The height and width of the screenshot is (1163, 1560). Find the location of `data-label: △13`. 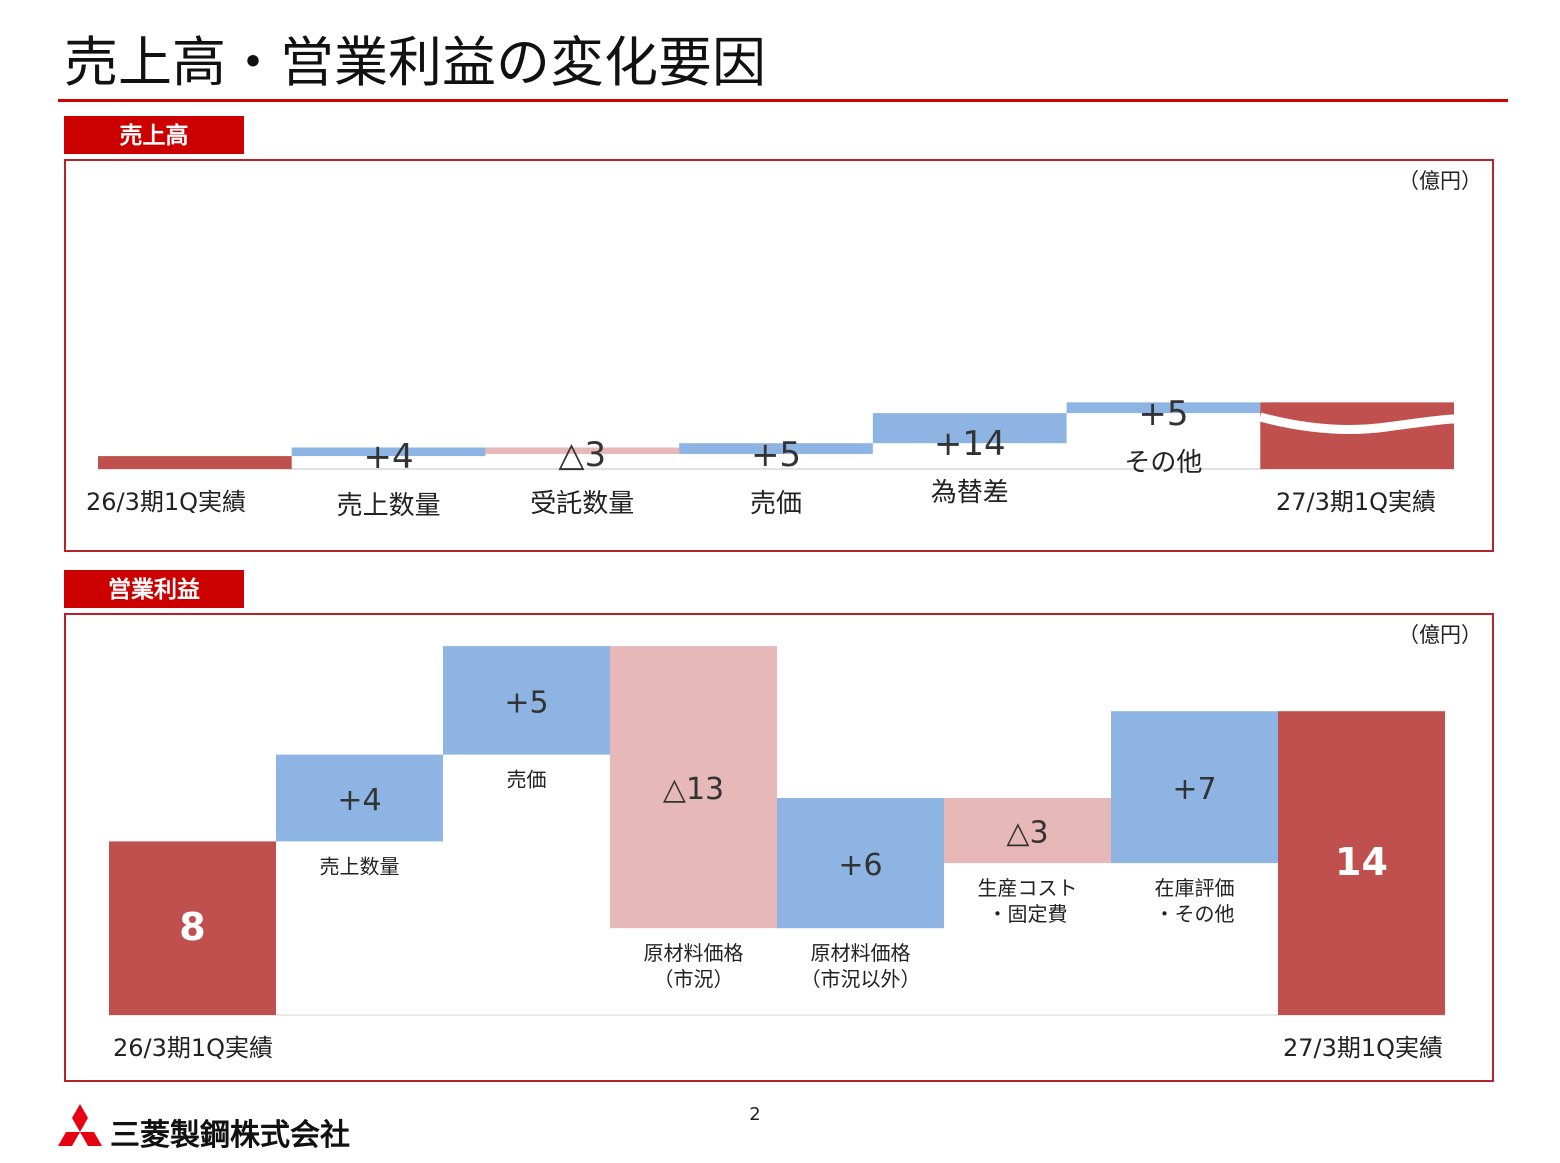

data-label: △13 is located at coordinates (693, 789).